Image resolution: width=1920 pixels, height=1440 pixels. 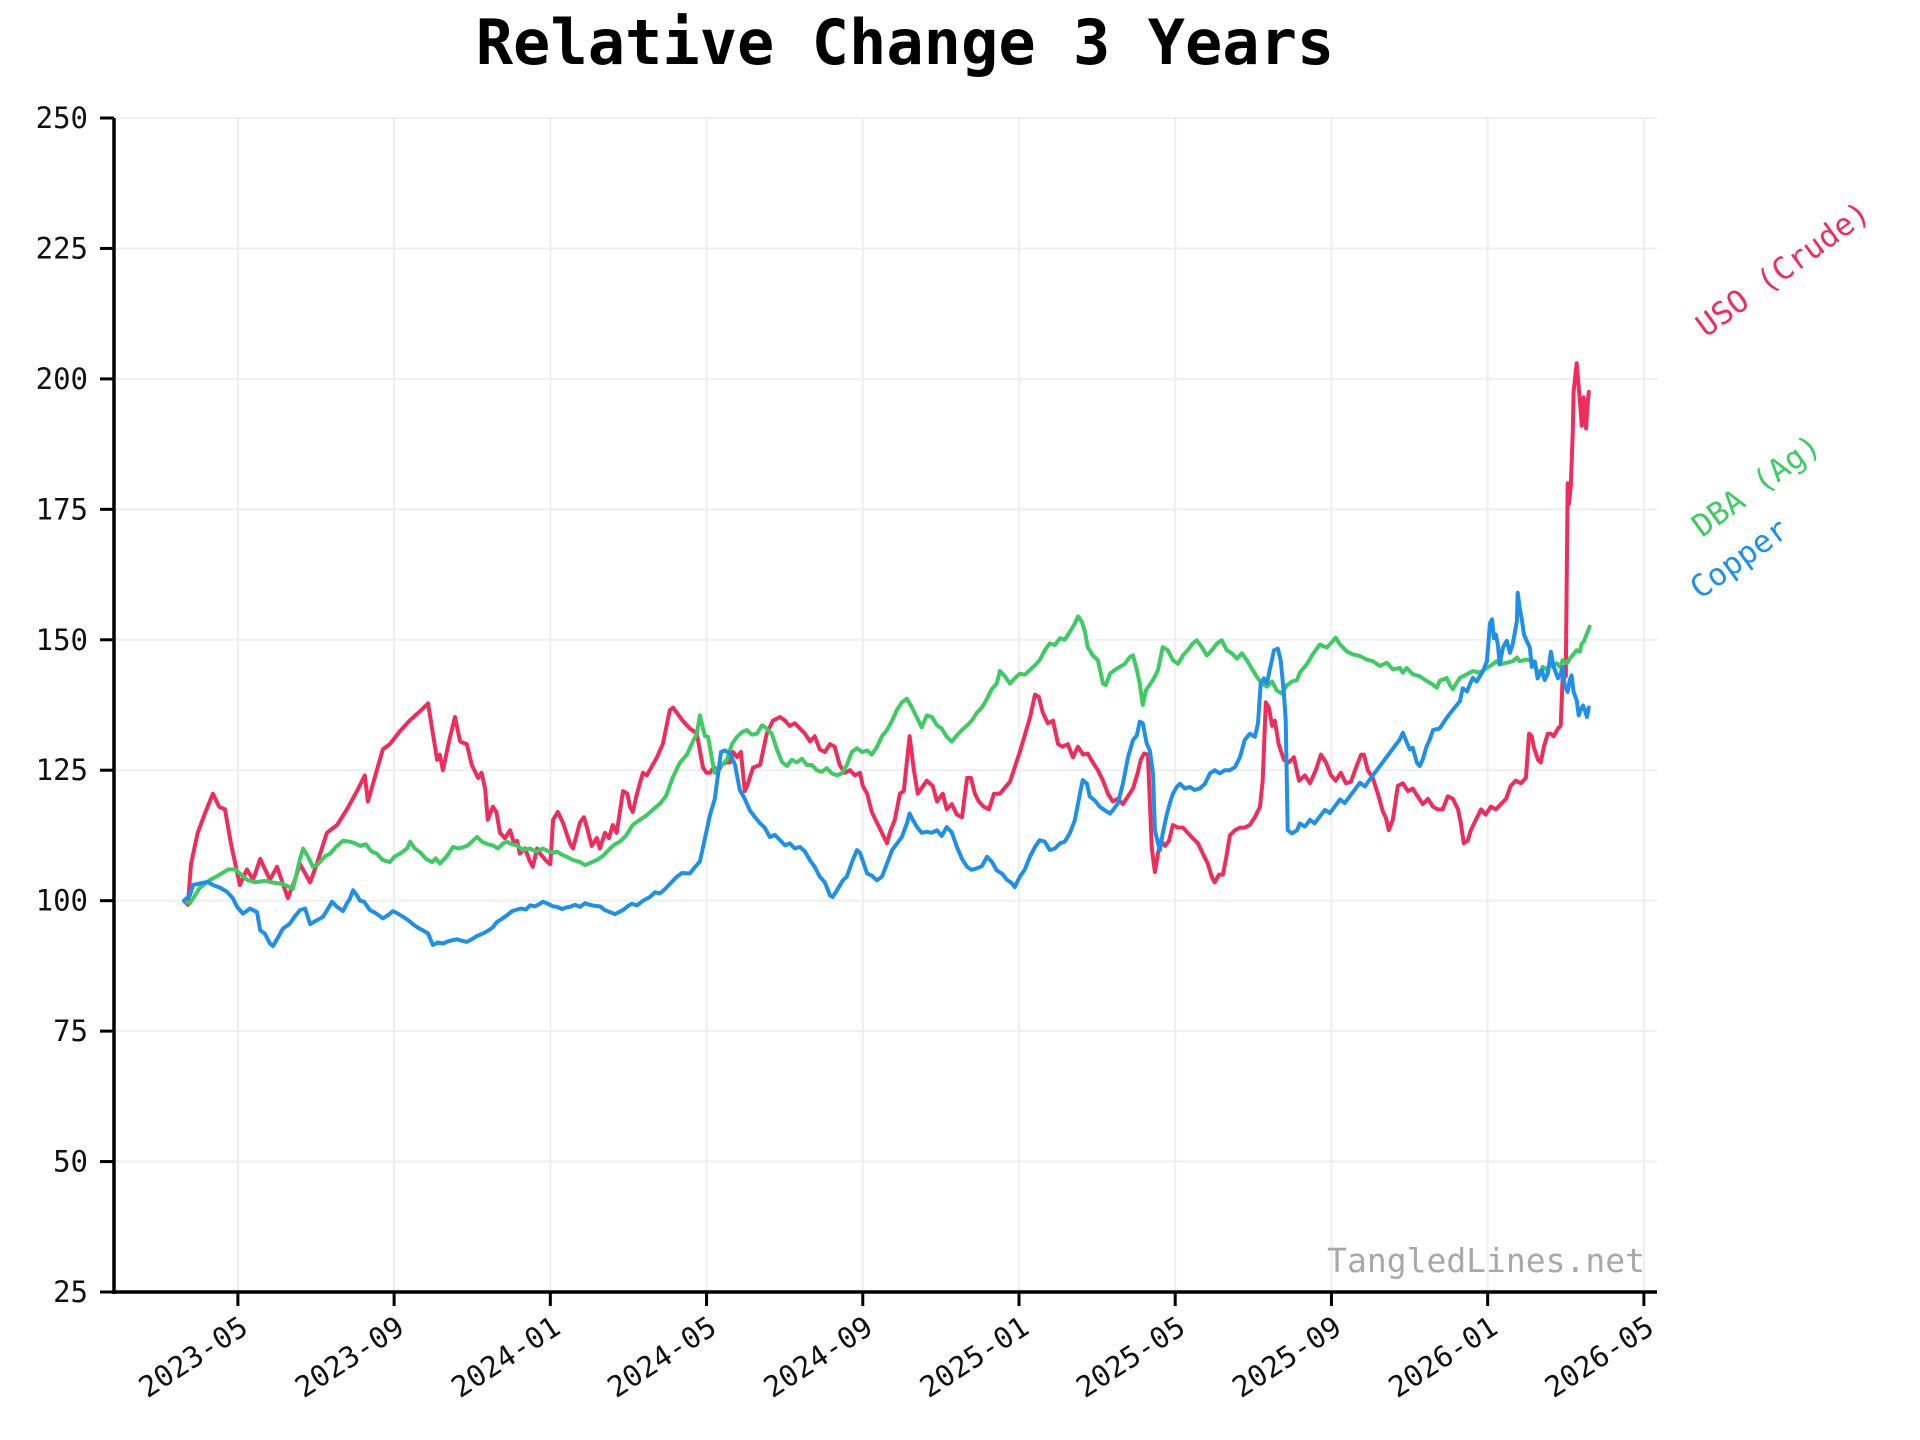 I want to click on watermark-text: TangledLines.net, so click(x=1486, y=1260).